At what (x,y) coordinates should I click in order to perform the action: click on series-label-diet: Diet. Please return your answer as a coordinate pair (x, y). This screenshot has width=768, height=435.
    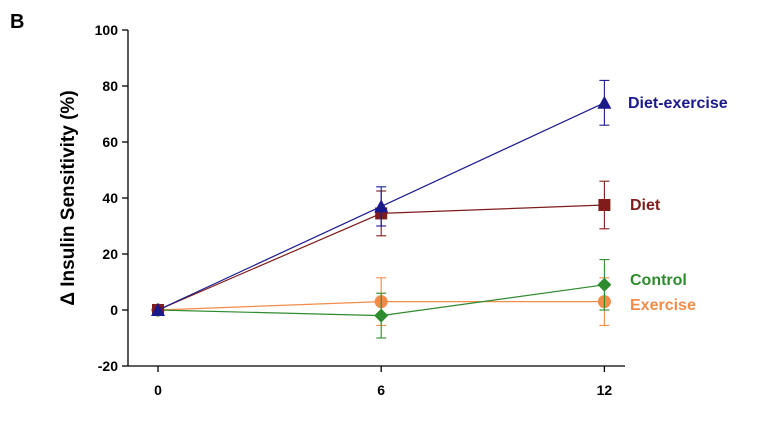
    Looking at the image, I should click on (645, 205).